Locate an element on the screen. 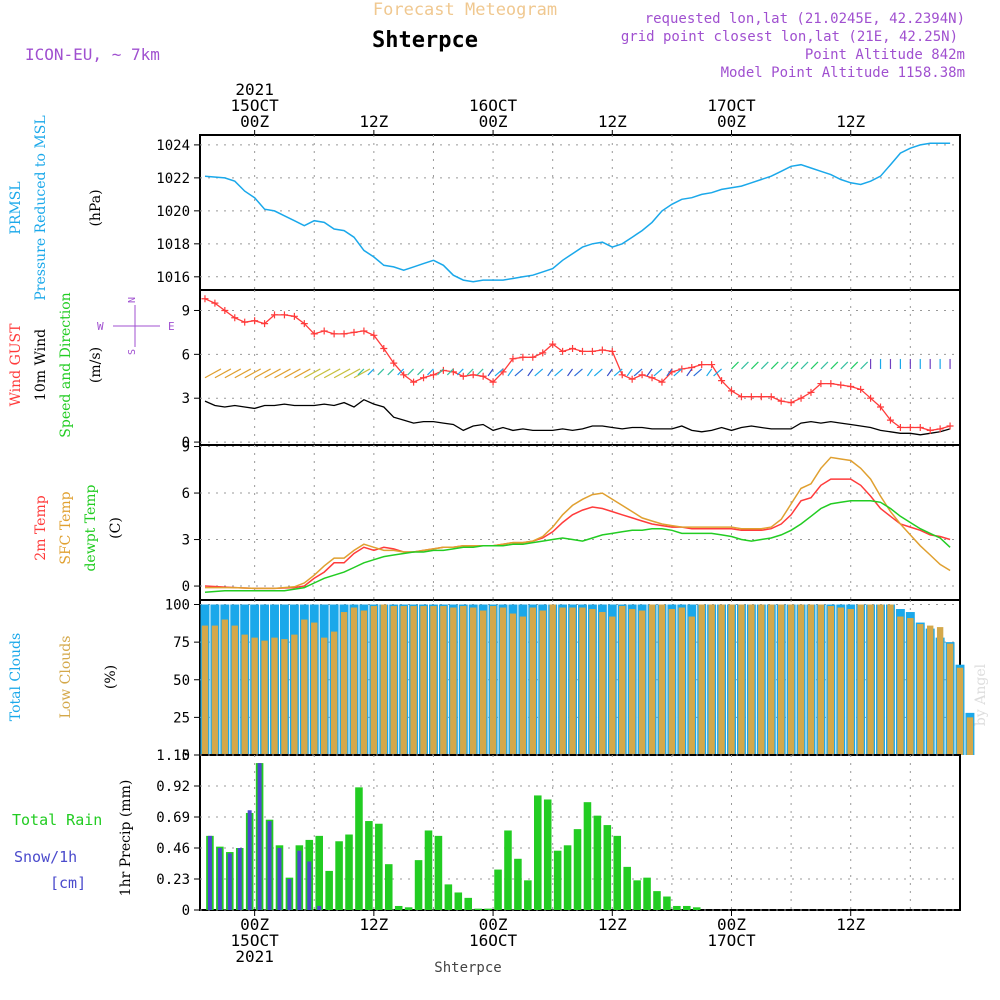  y-axis-label-wind: 10m Wind is located at coordinates (41, 365).